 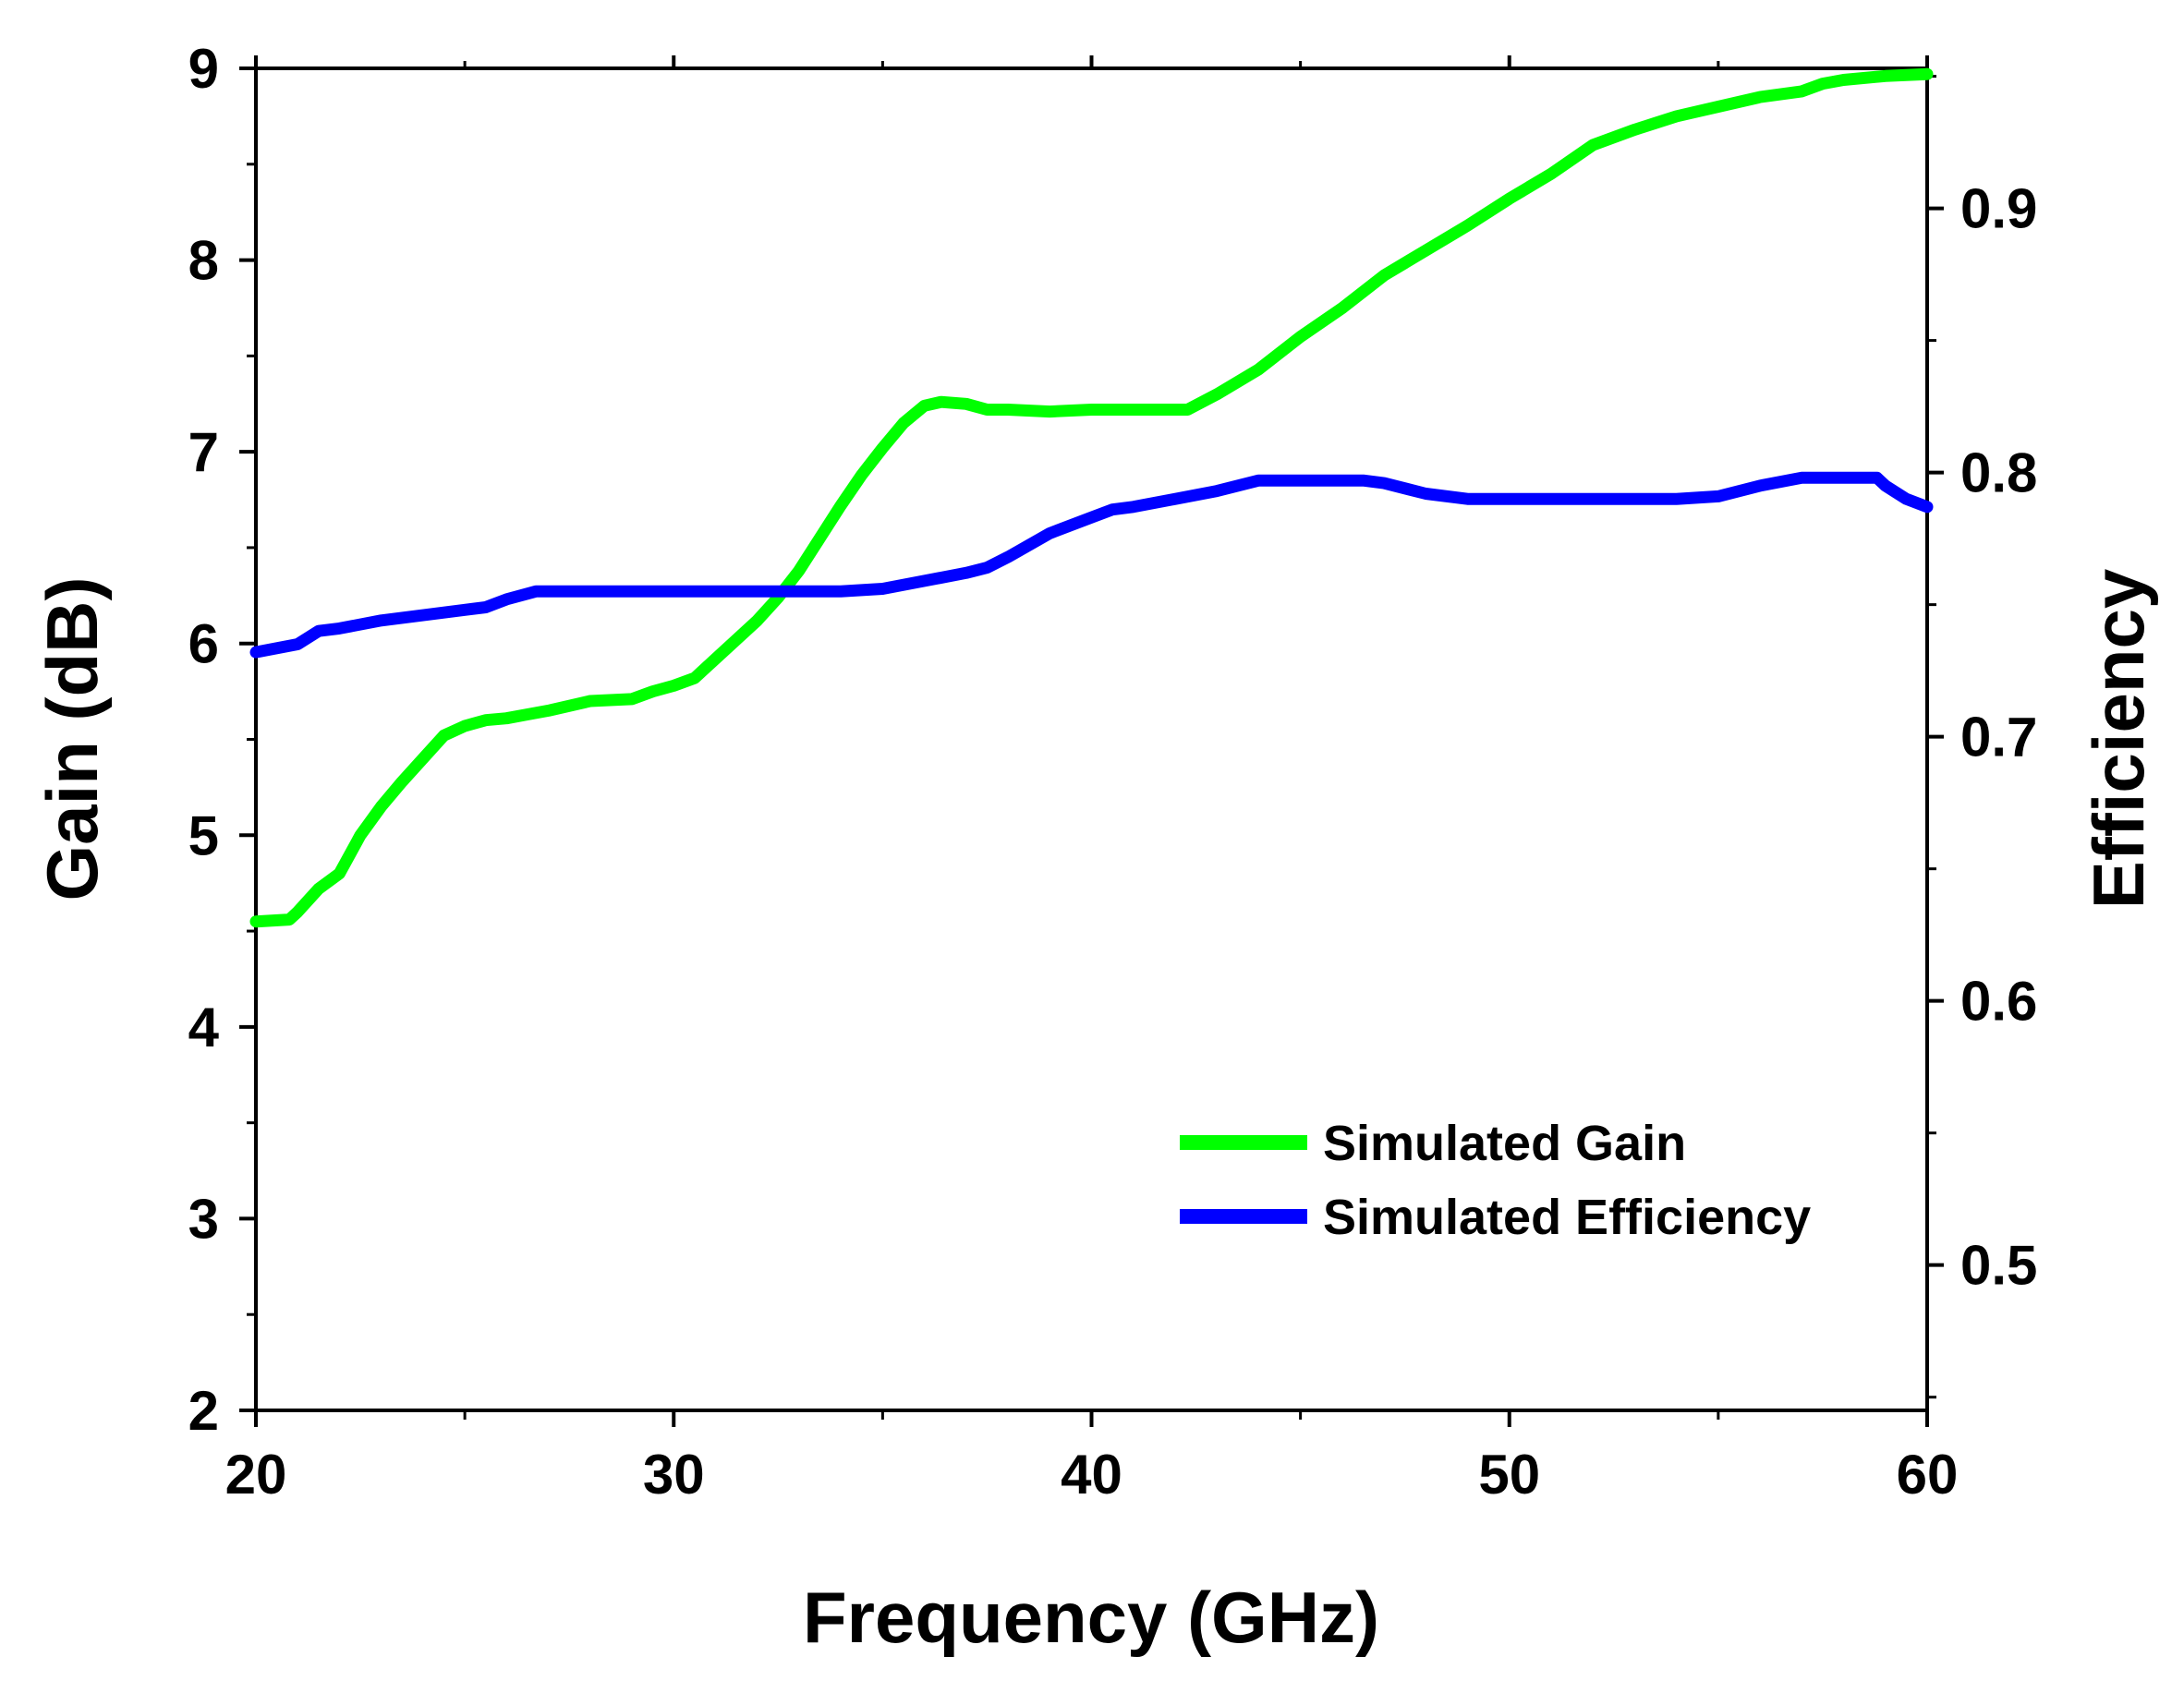 What do you see at coordinates (203, 1411) in the screenshot?
I see `y-tick-label: 2` at bounding box center [203, 1411].